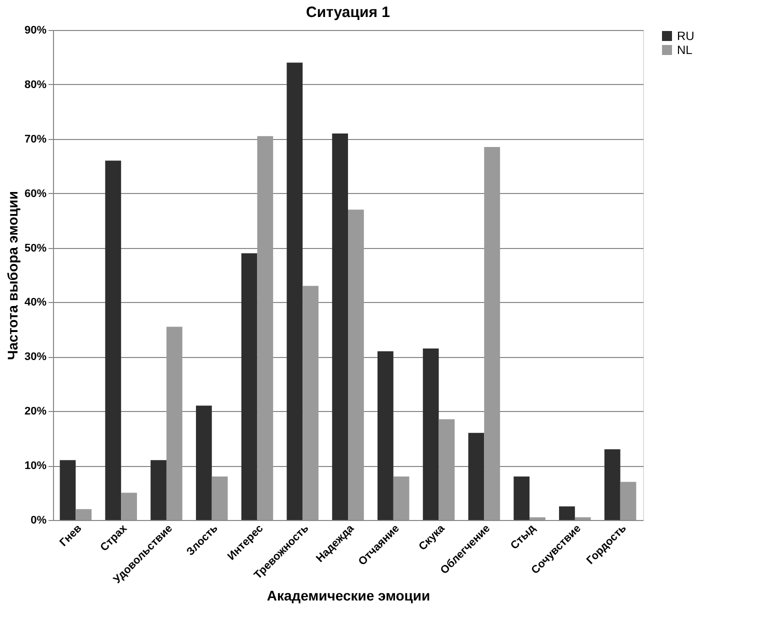  What do you see at coordinates (35, 466) in the screenshot?
I see `y-tick-label: 10%` at bounding box center [35, 466].